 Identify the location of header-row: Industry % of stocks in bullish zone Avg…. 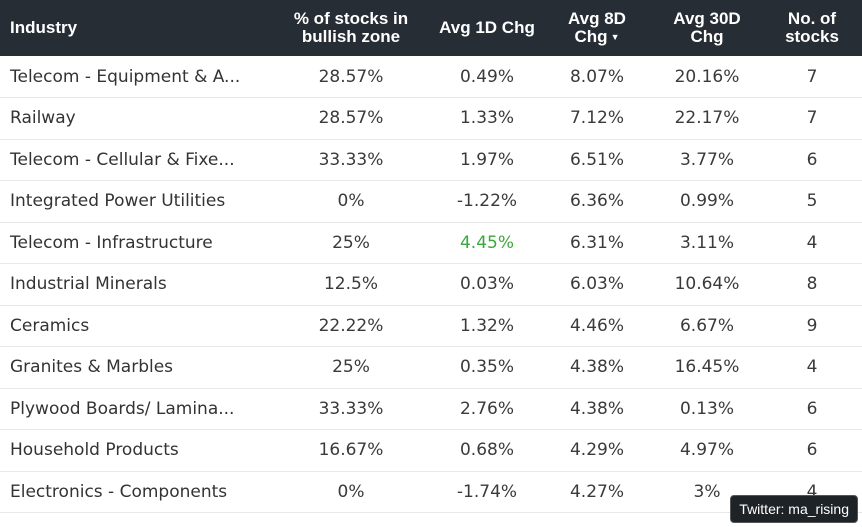
(431, 28).